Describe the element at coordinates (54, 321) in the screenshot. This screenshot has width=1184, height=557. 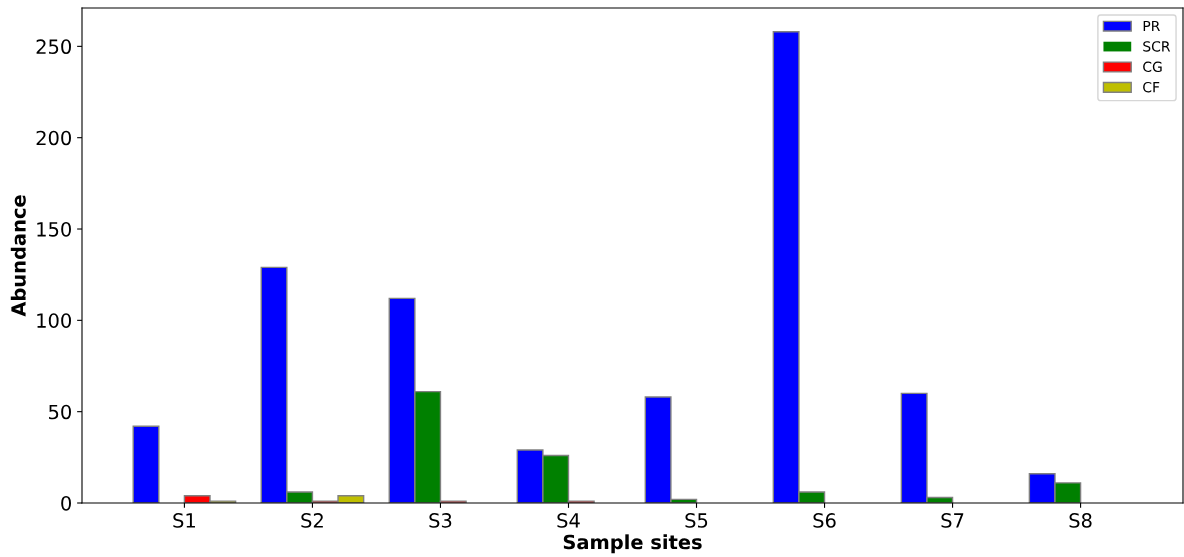
I see `y-tick-label: 100` at that location.